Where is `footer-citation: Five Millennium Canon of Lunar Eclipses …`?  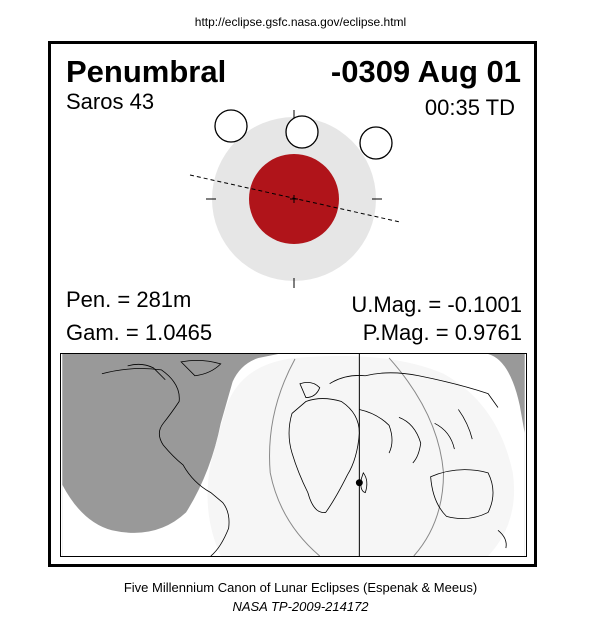 footer-citation: Five Millennium Canon of Lunar Eclipses … is located at coordinates (300, 587).